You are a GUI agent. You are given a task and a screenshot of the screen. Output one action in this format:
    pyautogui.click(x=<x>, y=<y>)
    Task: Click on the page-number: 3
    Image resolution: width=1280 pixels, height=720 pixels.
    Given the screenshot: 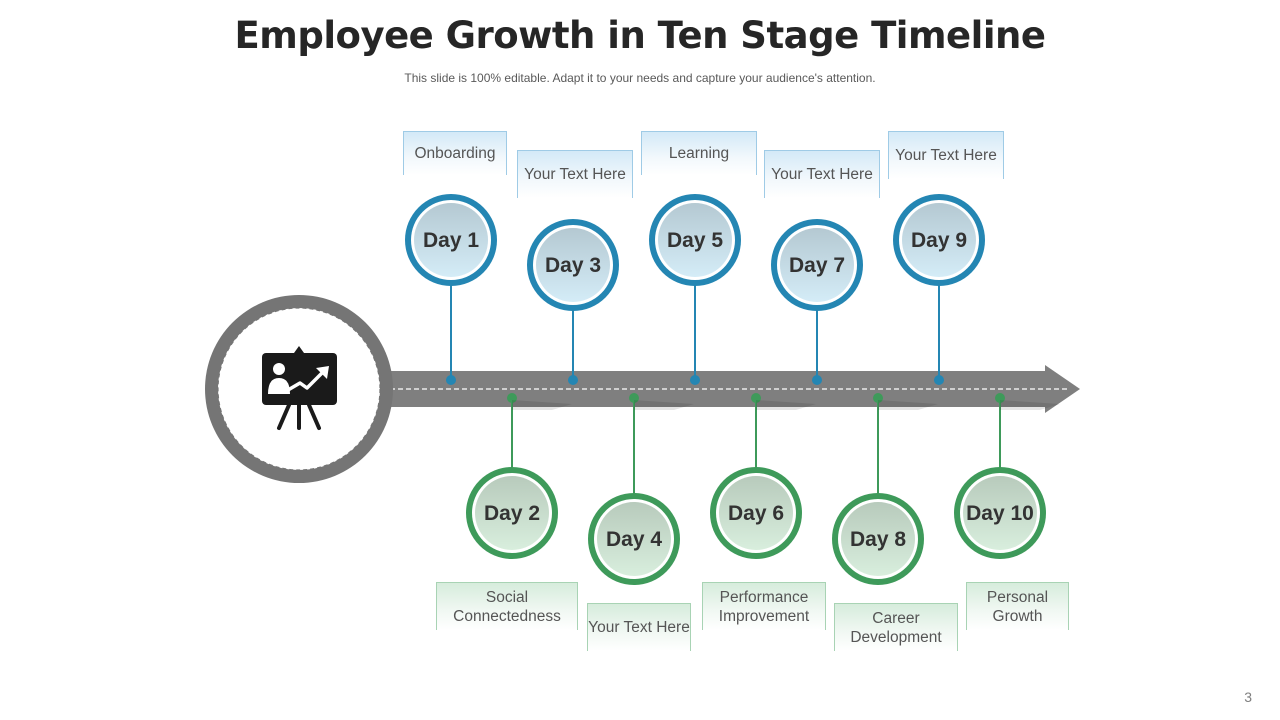 What is the action you would take?
    pyautogui.click(x=1248, y=697)
    